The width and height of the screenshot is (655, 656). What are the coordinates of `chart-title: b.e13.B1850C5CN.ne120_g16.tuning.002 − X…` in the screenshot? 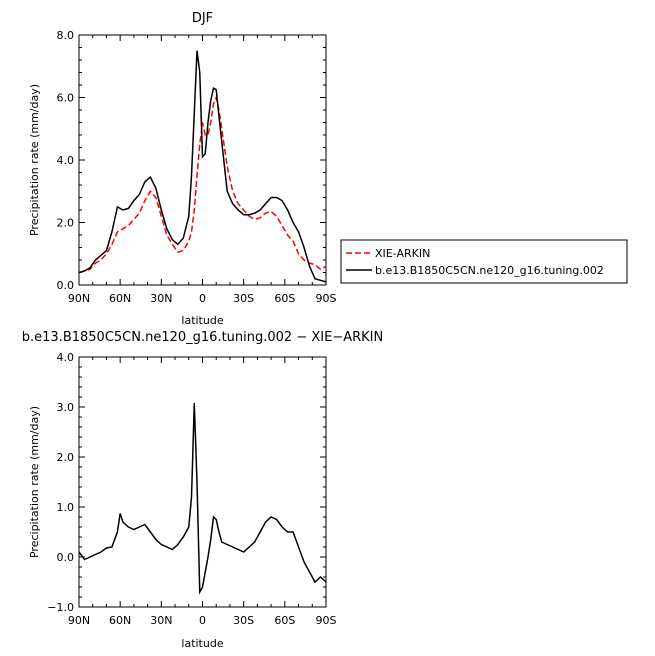 It's located at (202, 337).